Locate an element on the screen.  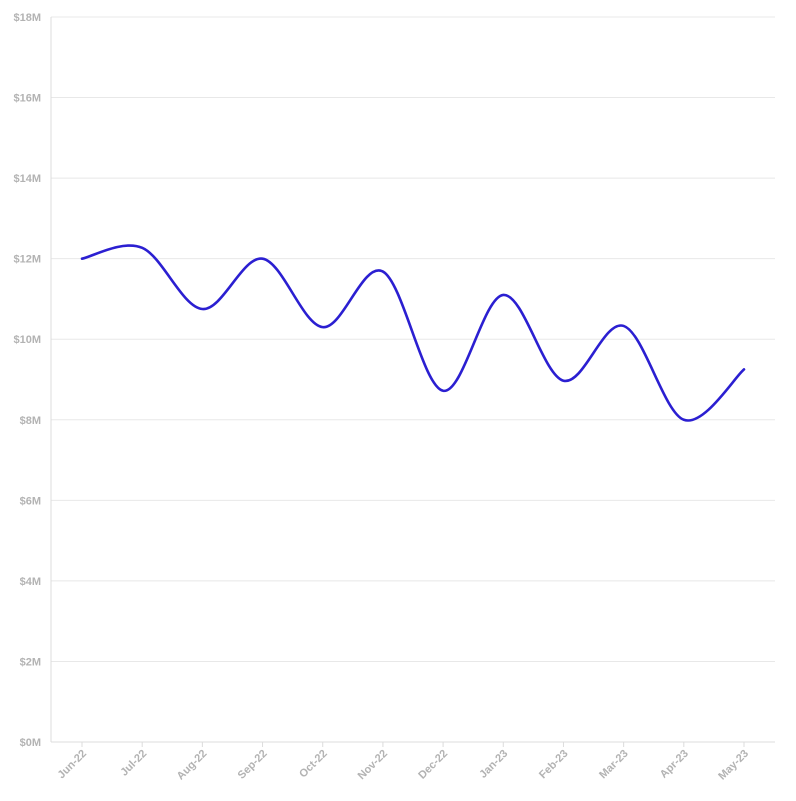
y-tick-label: $18M is located at coordinates (27, 18).